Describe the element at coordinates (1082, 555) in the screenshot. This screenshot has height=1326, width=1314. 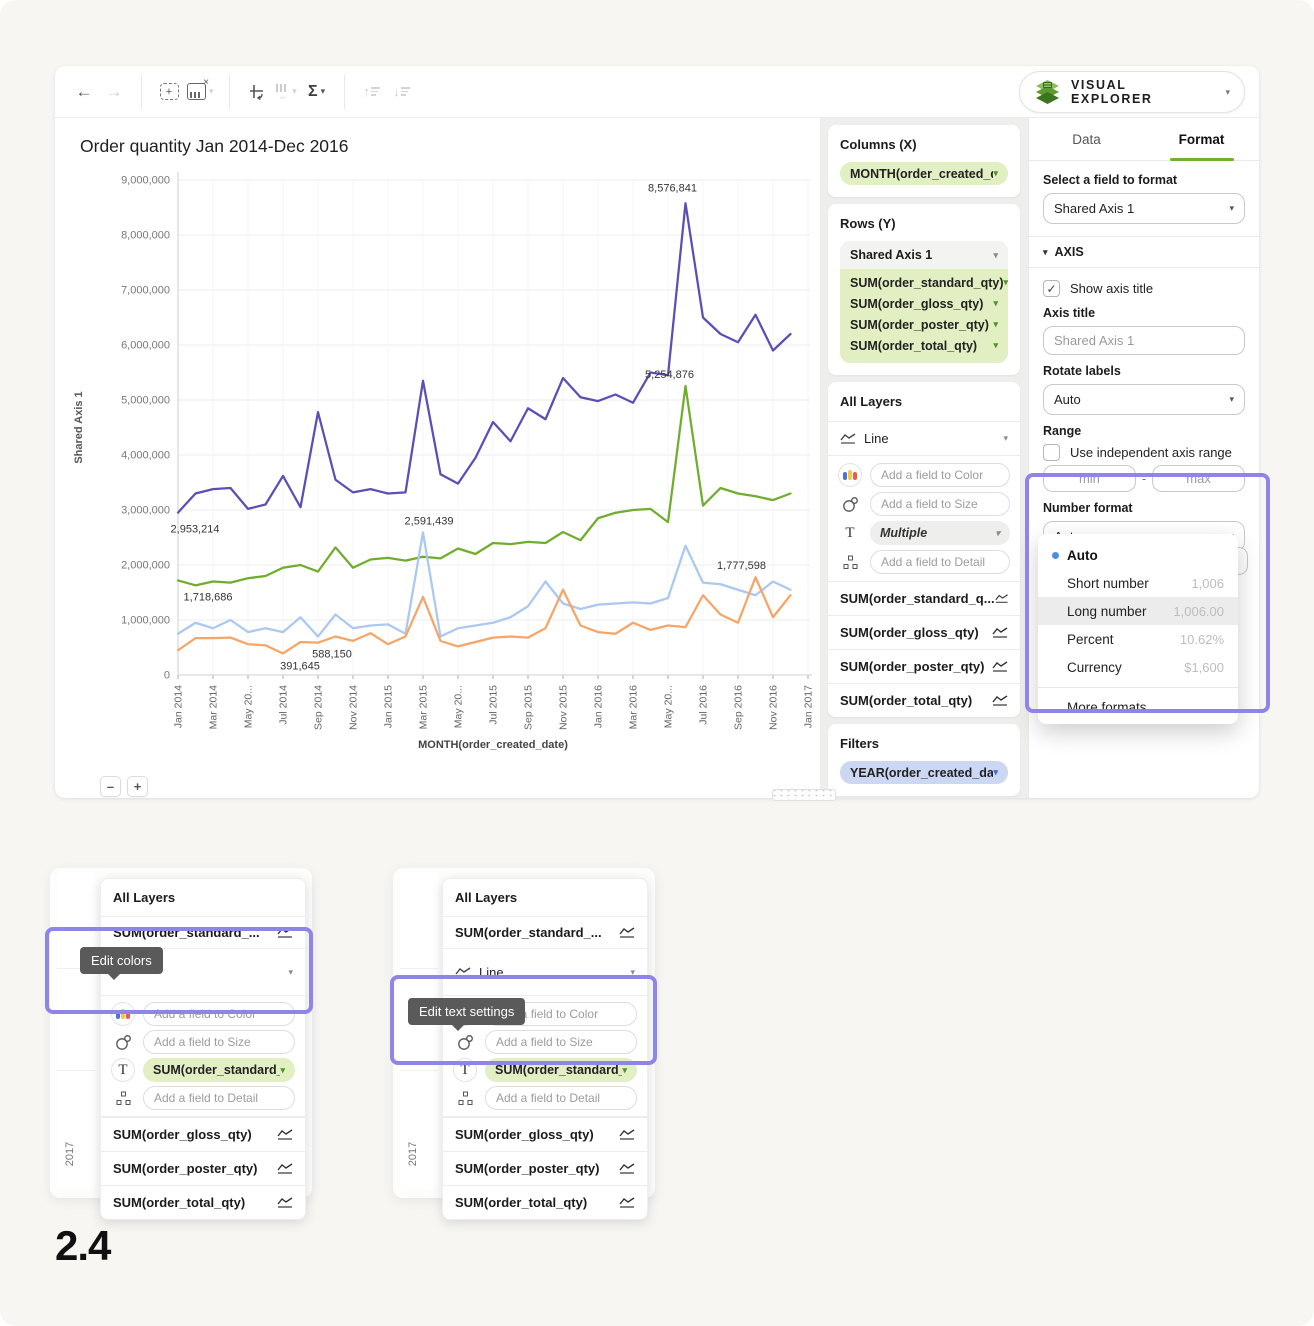
I see `menu-item-label: Auto` at that location.